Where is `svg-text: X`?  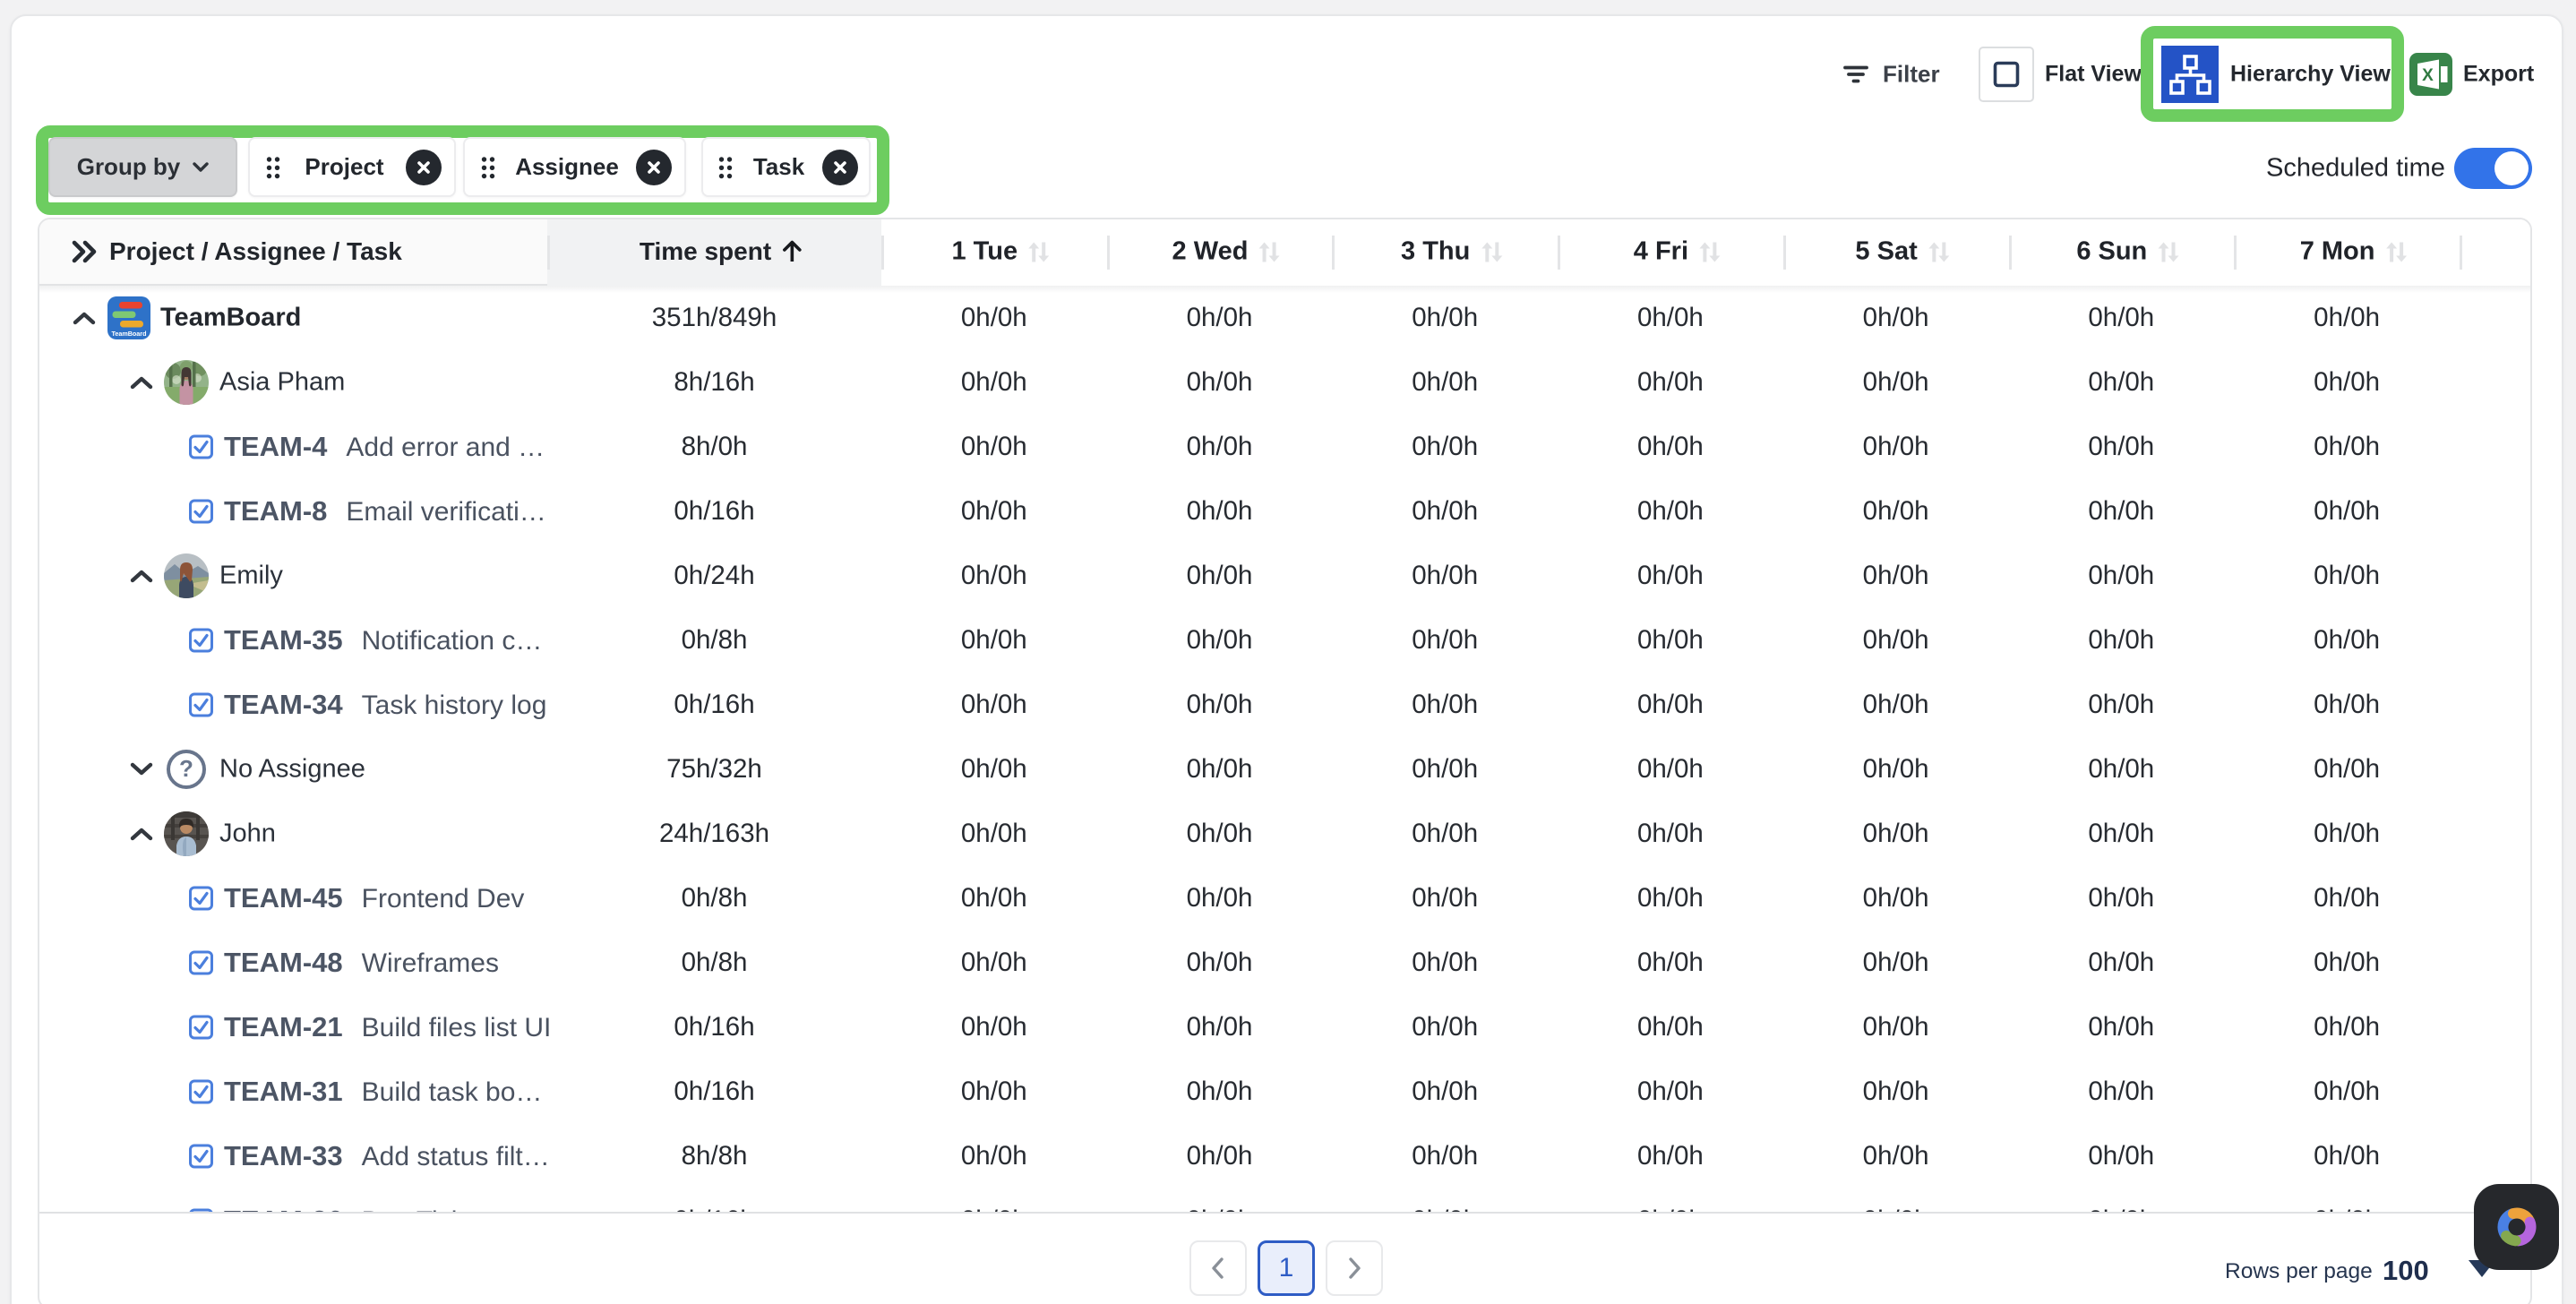
svg-text: X is located at coordinates (2428, 75).